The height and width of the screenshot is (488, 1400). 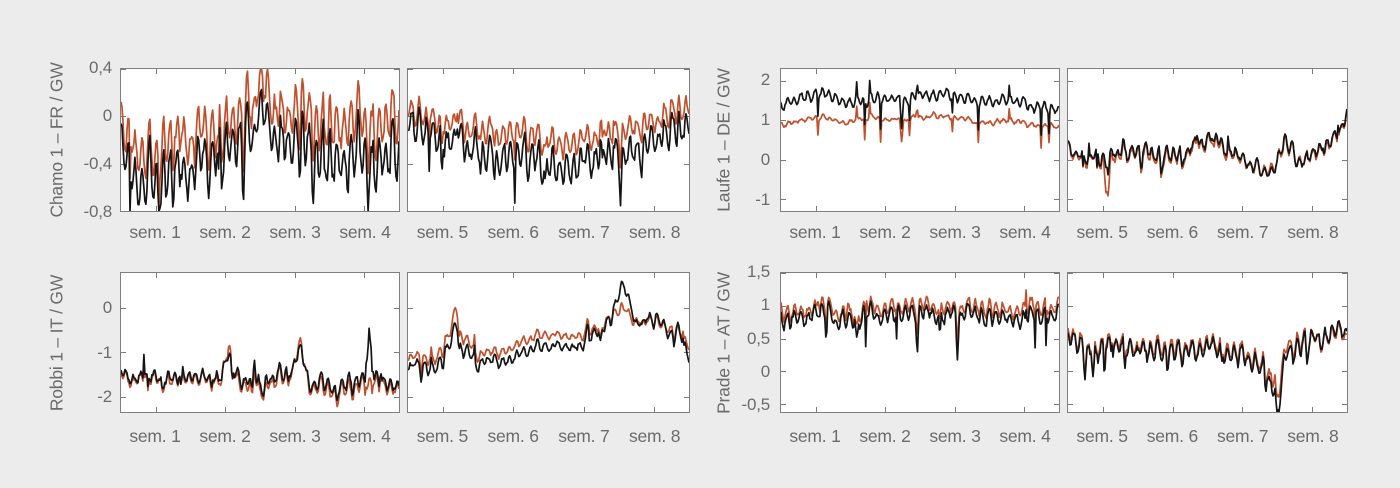 What do you see at coordinates (100, 67) in the screenshot?
I see `y-tick-label: 0,4` at bounding box center [100, 67].